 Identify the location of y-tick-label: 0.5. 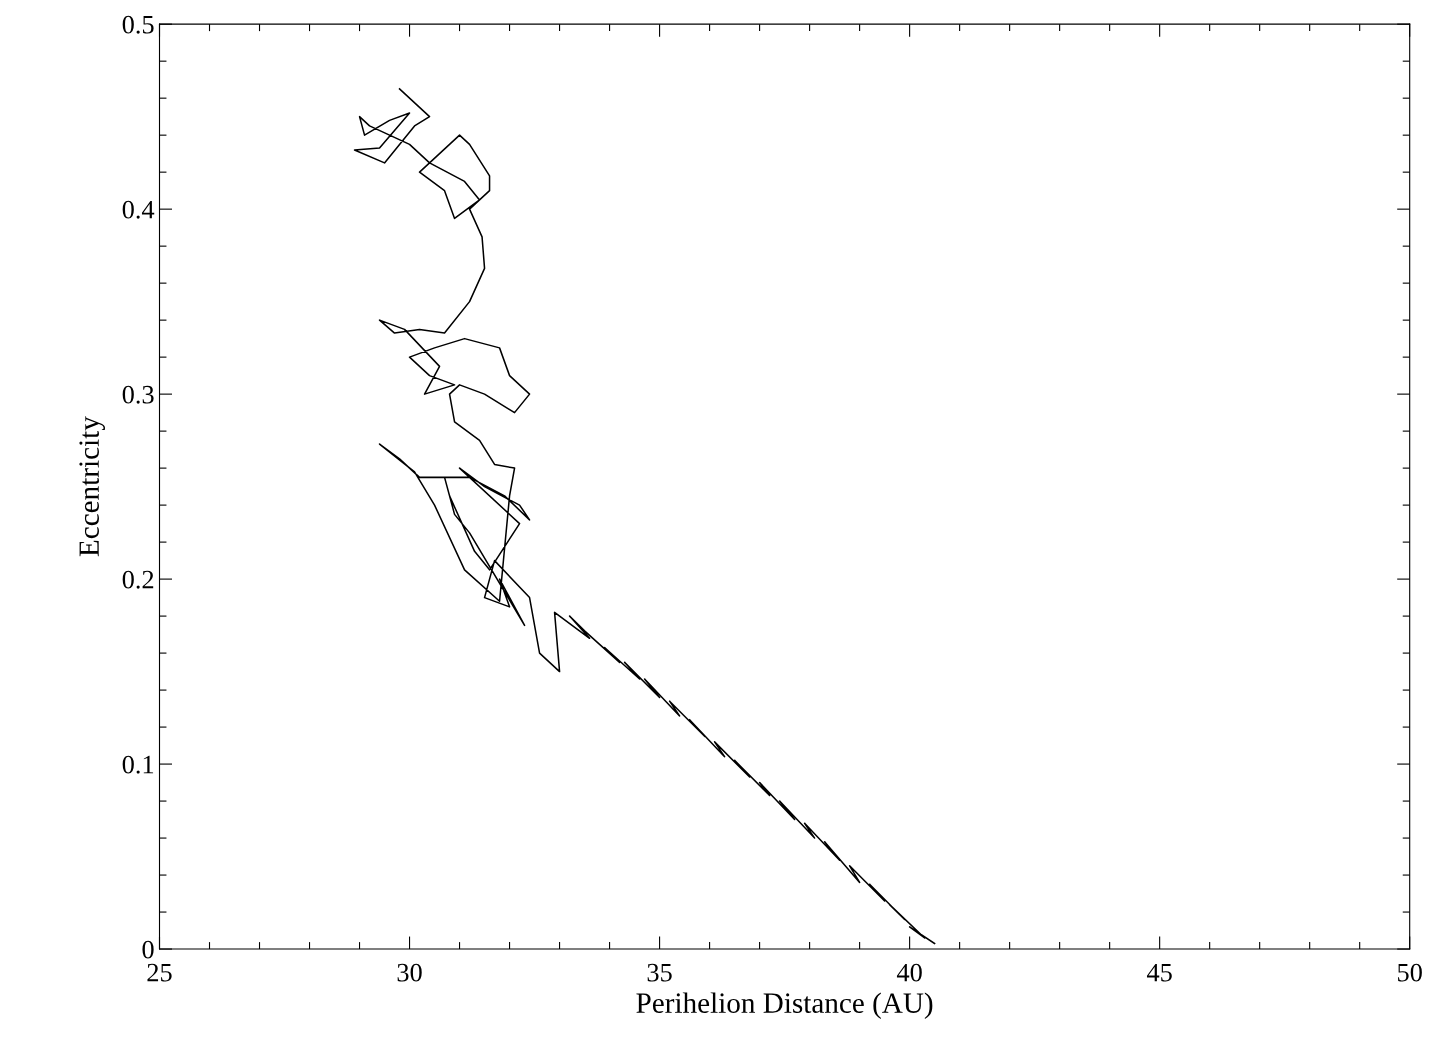
(138, 24).